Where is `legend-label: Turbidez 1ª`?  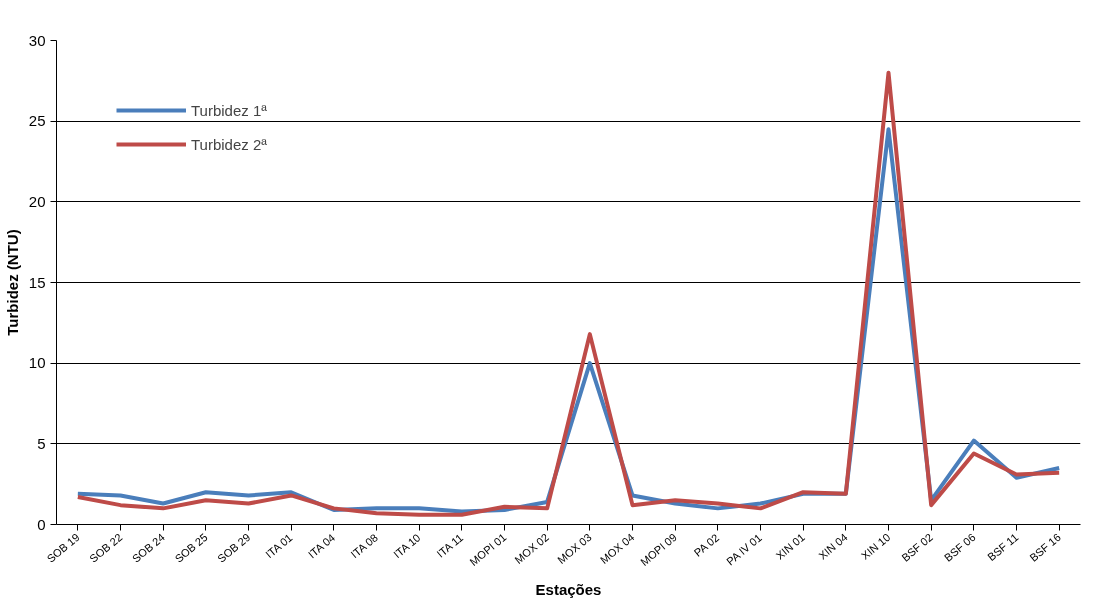 legend-label: Turbidez 1ª is located at coordinates (229, 110).